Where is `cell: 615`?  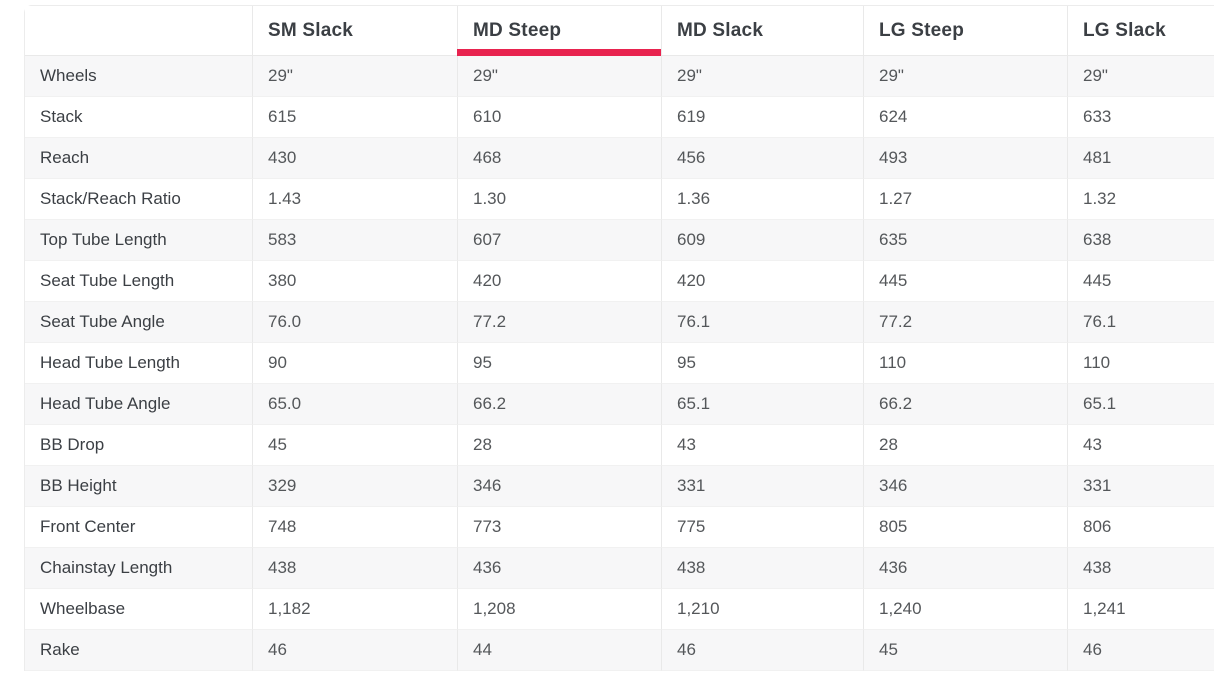
cell: 615 is located at coordinates (354, 117).